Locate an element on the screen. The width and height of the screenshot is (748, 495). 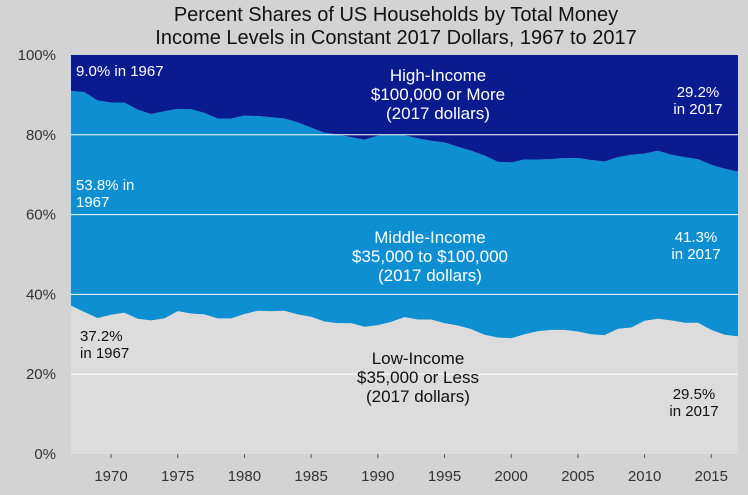
x-tick-label: 1980 is located at coordinates (244, 476).